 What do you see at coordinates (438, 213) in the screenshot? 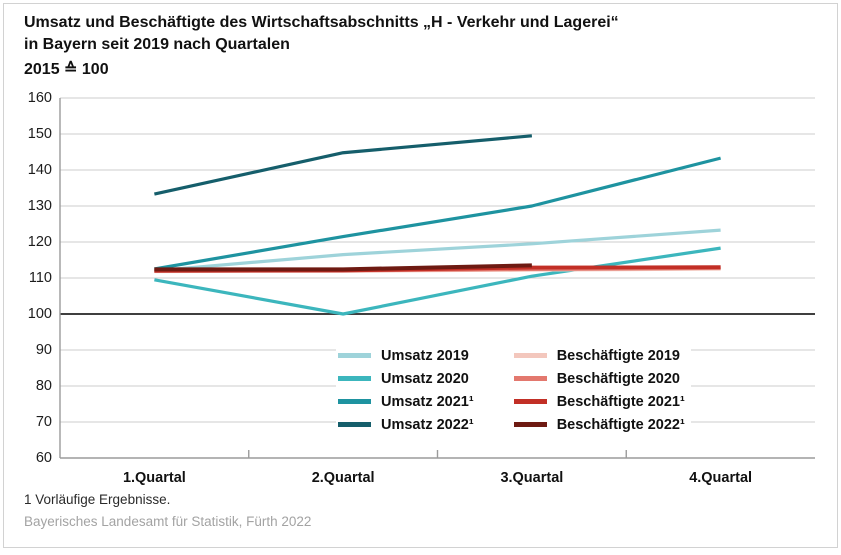
I see `series-line-umsatz-2021-` at bounding box center [438, 213].